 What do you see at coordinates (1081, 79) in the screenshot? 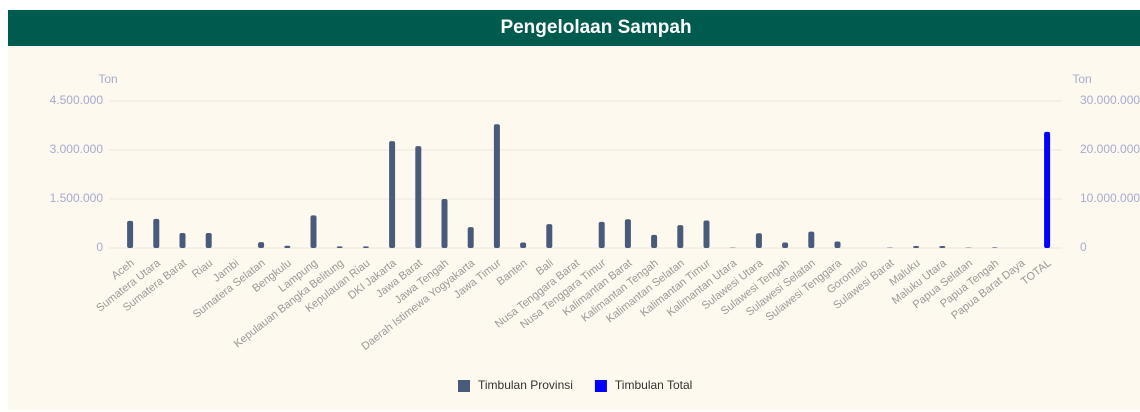
I see `y2-axis-title: Ton` at bounding box center [1081, 79].